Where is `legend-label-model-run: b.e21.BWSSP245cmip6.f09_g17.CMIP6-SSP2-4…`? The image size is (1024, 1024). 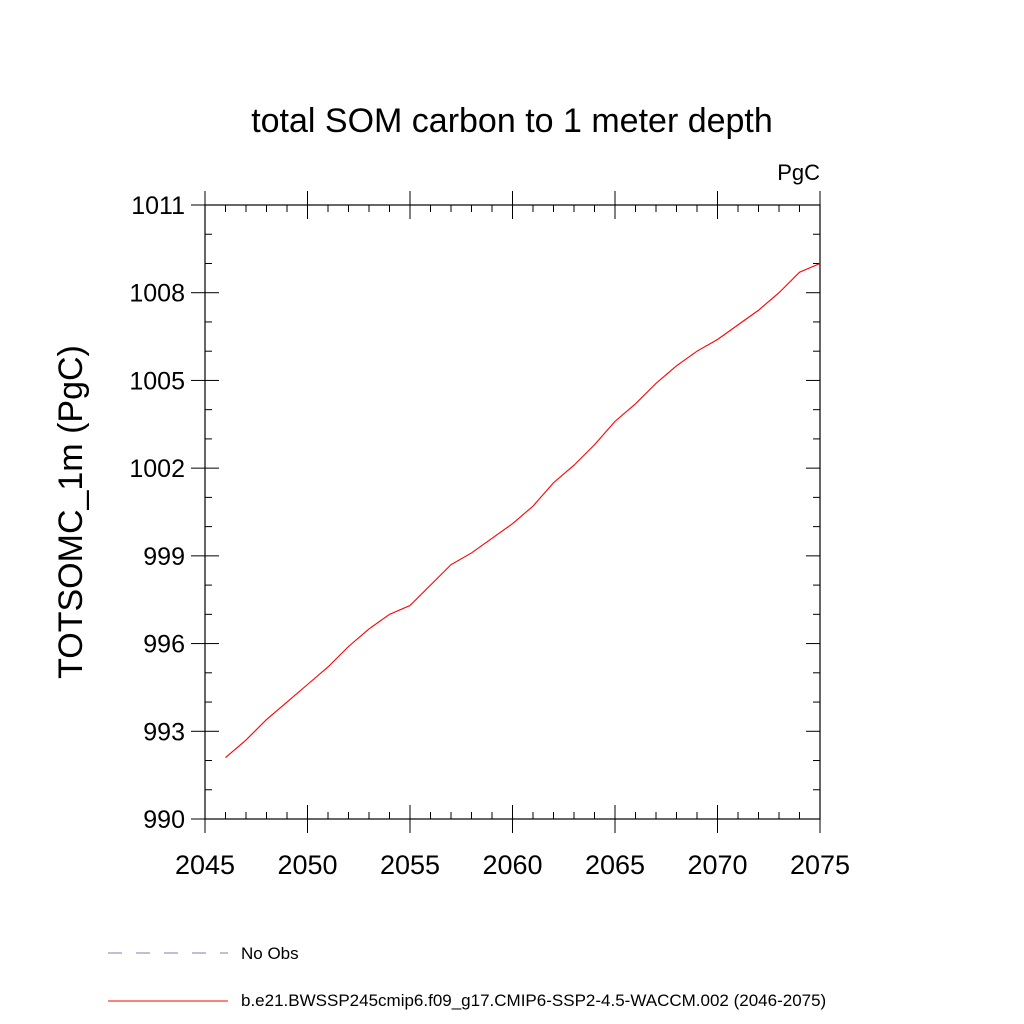
legend-label-model-run: b.e21.BWSSP245cmip6.f09_g17.CMIP6-SSP2-4… is located at coordinates (533, 1000).